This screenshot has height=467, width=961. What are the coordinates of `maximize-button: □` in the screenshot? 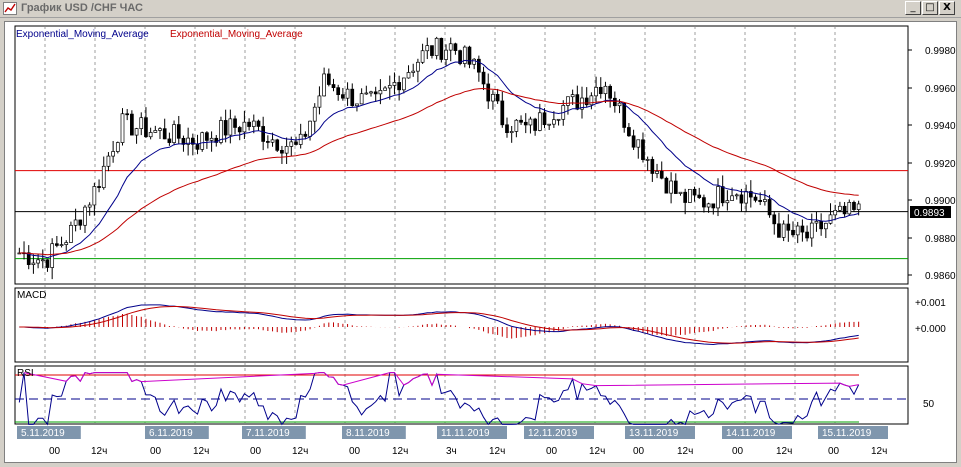 It's located at (930, 8).